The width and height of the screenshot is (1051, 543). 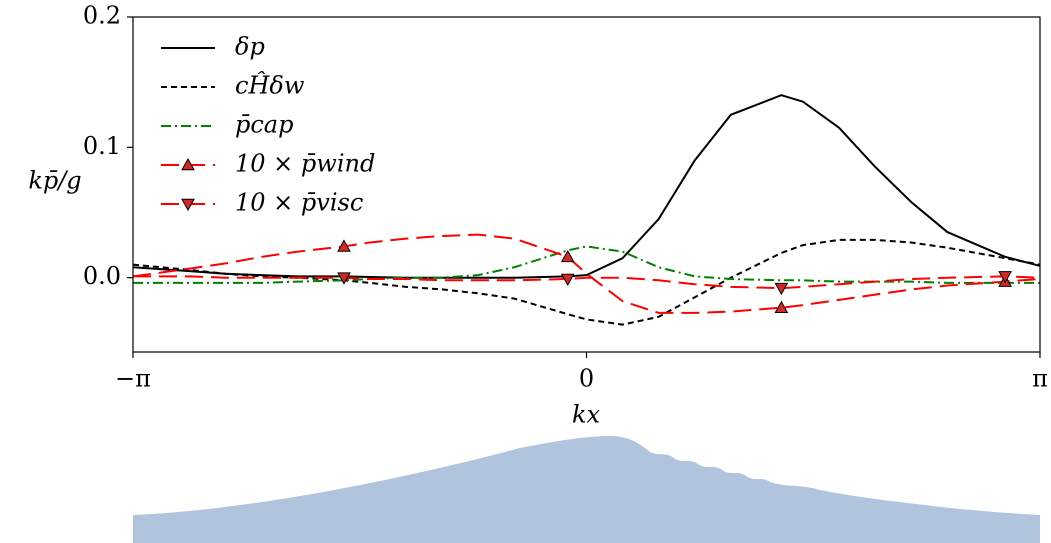 What do you see at coordinates (102, 146) in the screenshot?
I see `y-tick-label: 0.1` at bounding box center [102, 146].